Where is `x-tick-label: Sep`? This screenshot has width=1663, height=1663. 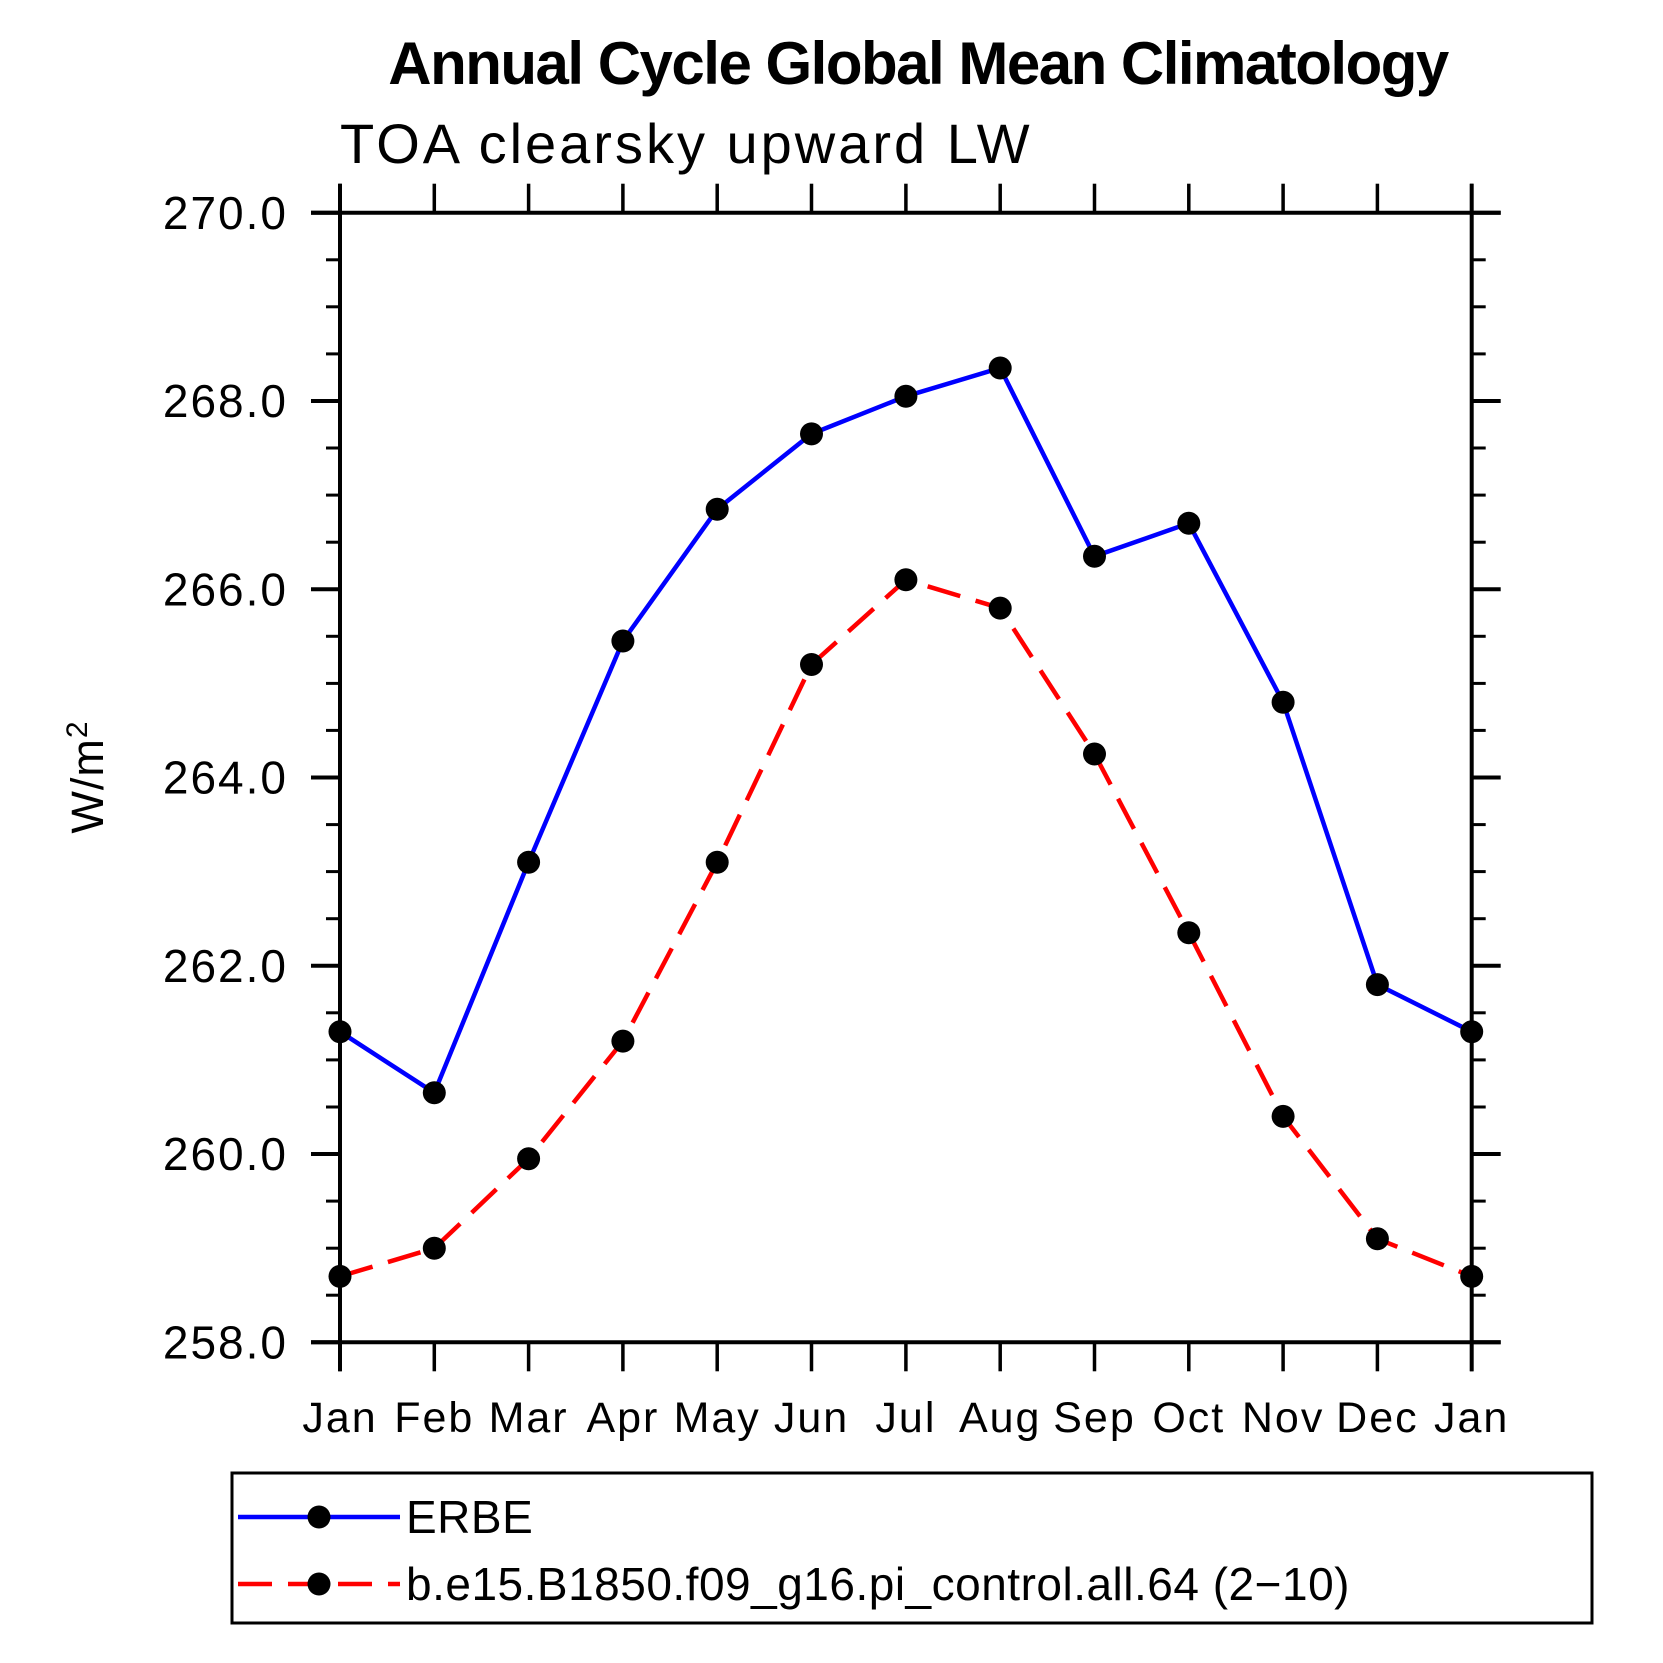
x-tick-label: Sep is located at coordinates (1094, 1418).